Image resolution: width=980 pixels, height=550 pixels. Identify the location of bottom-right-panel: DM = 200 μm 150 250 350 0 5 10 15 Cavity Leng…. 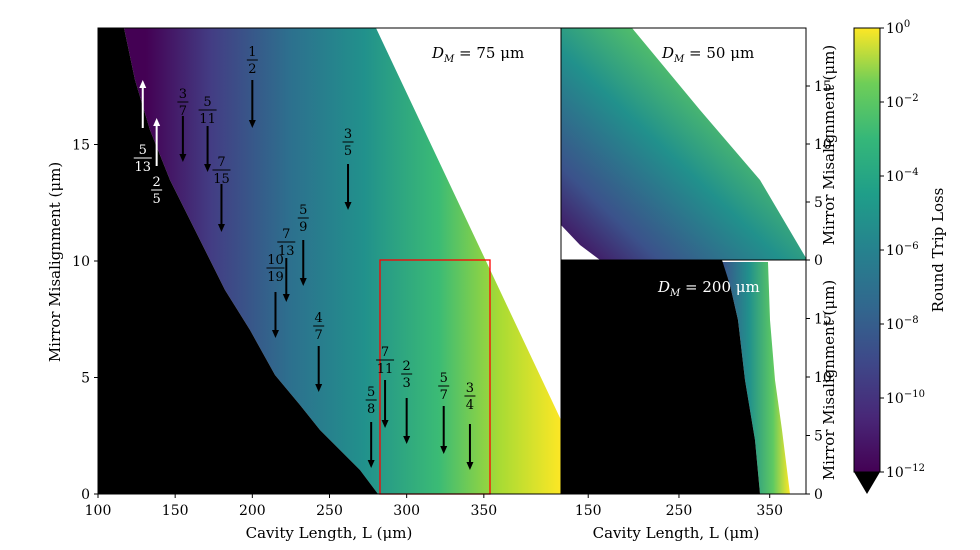
(699, 400).